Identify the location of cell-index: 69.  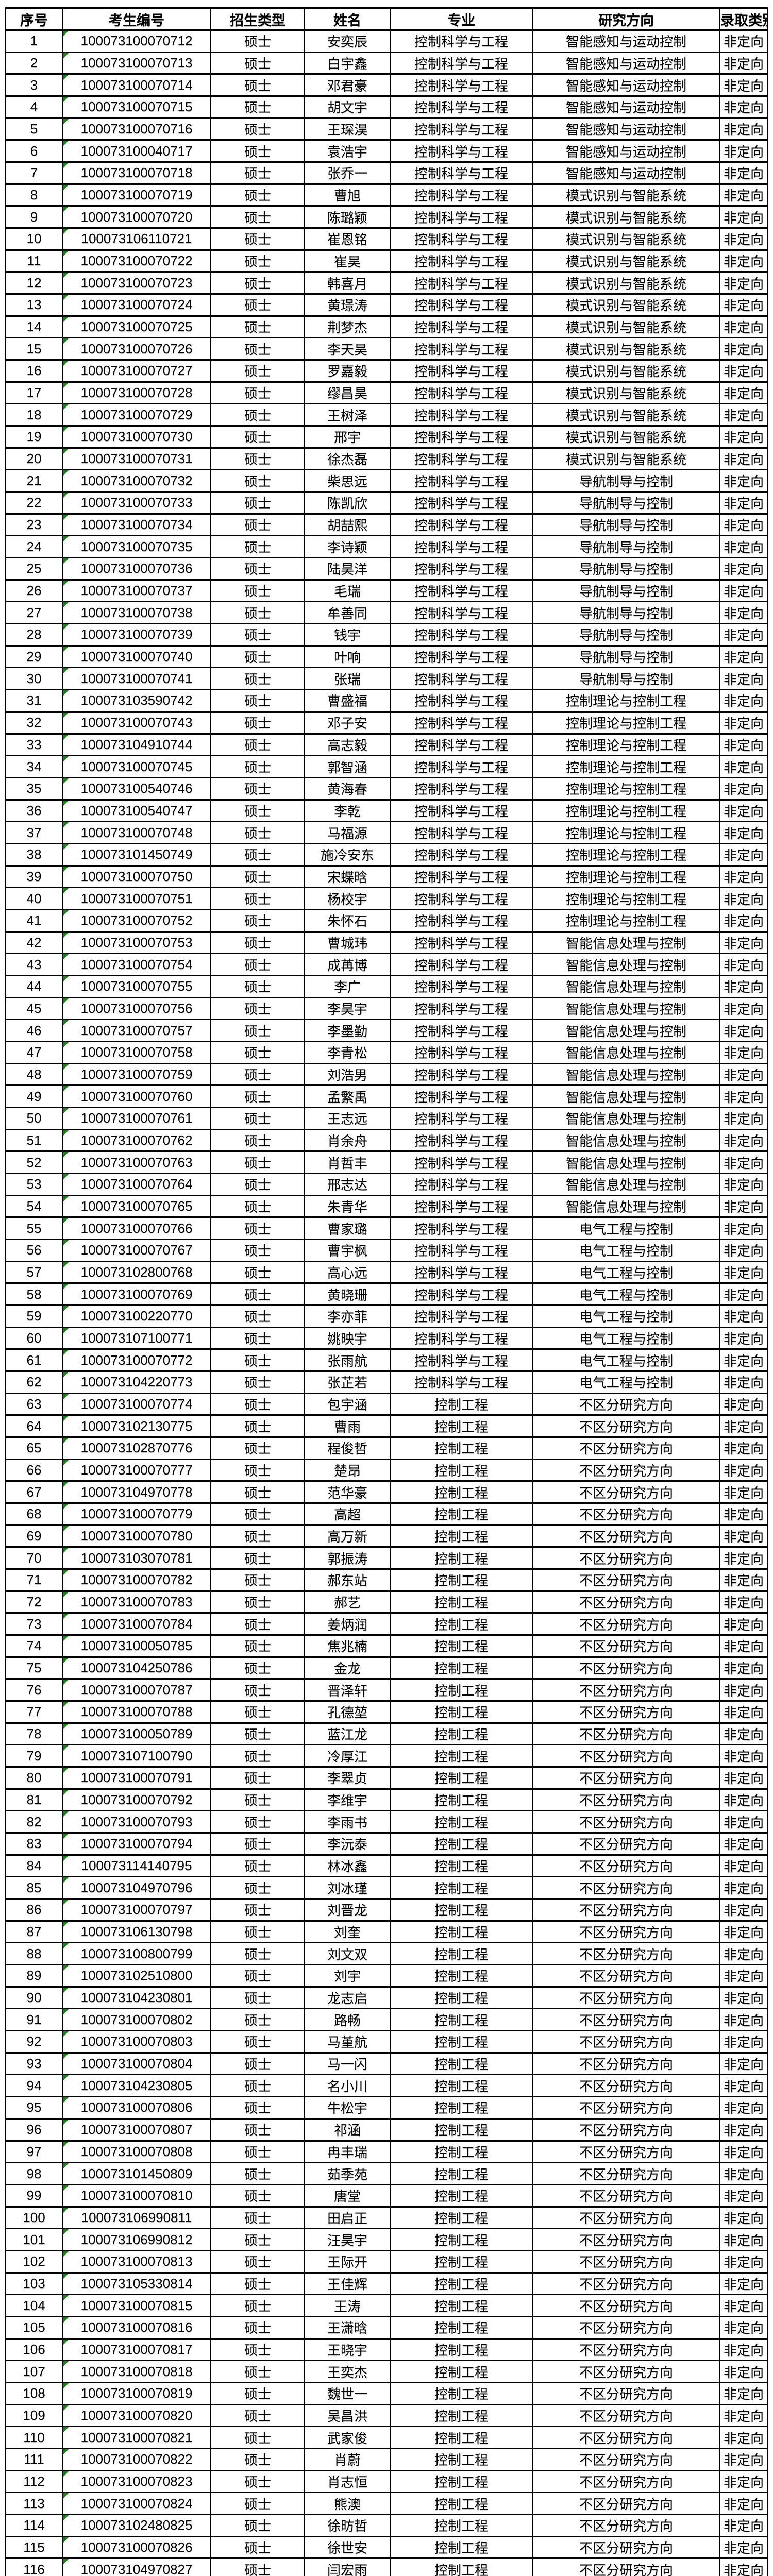
(34, 1536).